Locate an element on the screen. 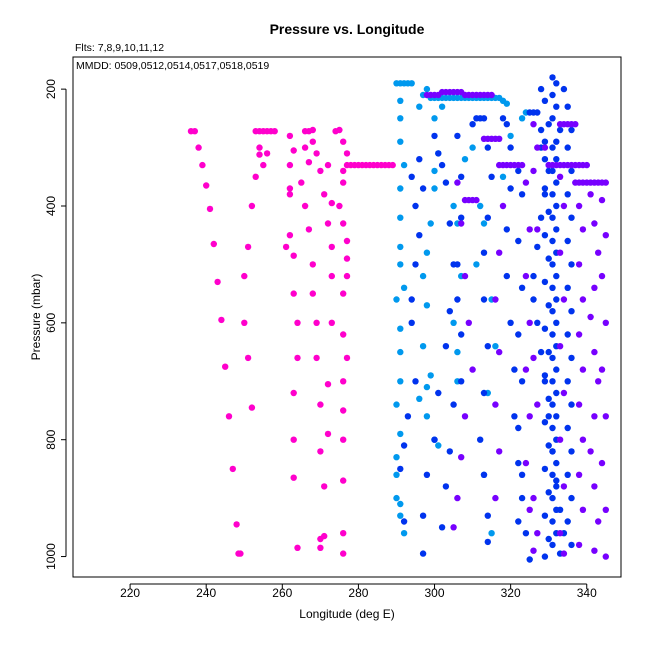  chart-title: Pressure vs. Longitude is located at coordinates (347, 29).